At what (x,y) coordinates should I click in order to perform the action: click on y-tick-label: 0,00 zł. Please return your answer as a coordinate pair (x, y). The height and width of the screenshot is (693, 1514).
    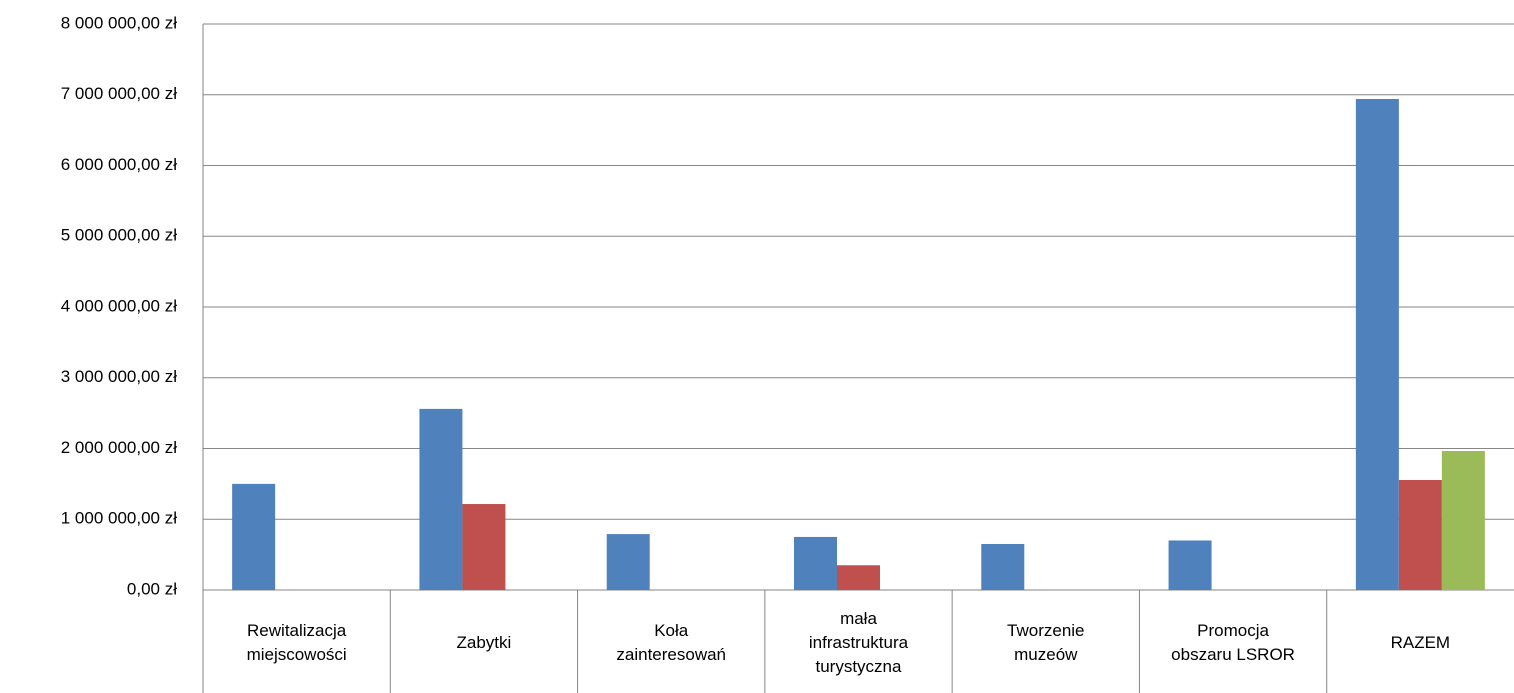
    Looking at the image, I should click on (152, 588).